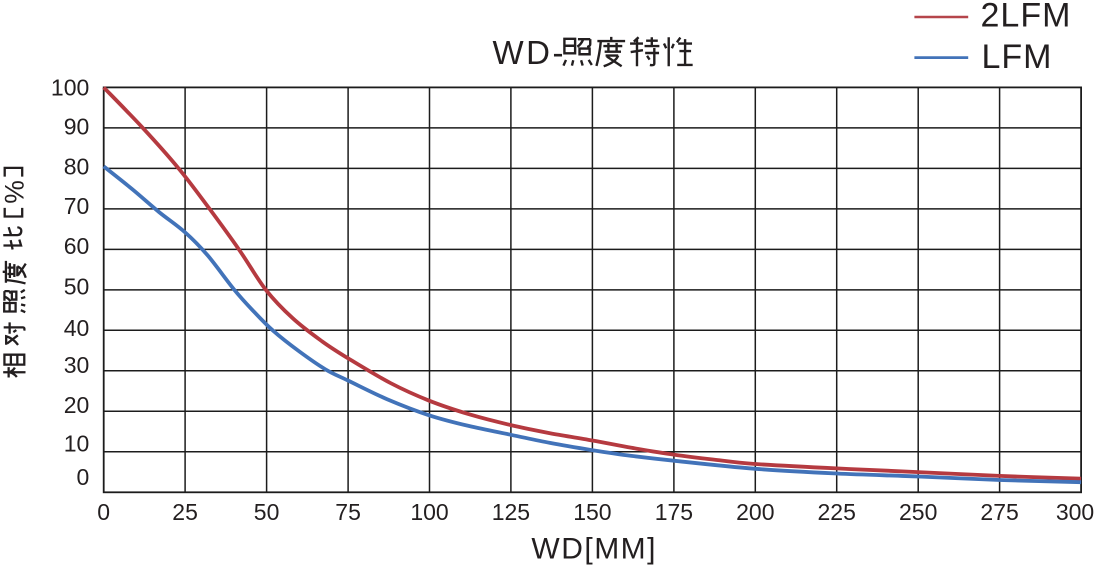  I want to click on svg-text: 10, so click(77, 444).